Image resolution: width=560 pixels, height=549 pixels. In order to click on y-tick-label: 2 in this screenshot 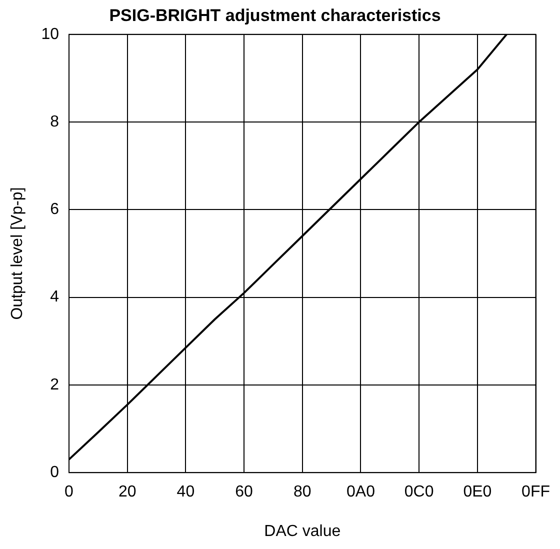, I will do `click(55, 385)`.